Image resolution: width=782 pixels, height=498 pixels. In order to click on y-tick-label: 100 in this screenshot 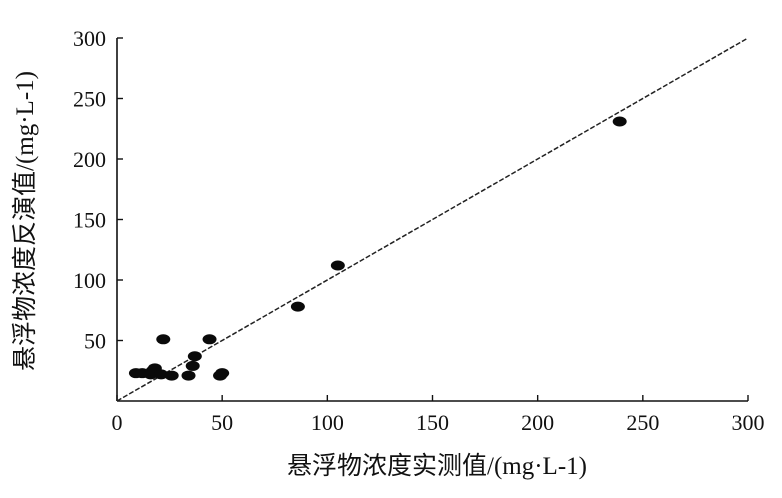, I will do `click(89, 280)`.